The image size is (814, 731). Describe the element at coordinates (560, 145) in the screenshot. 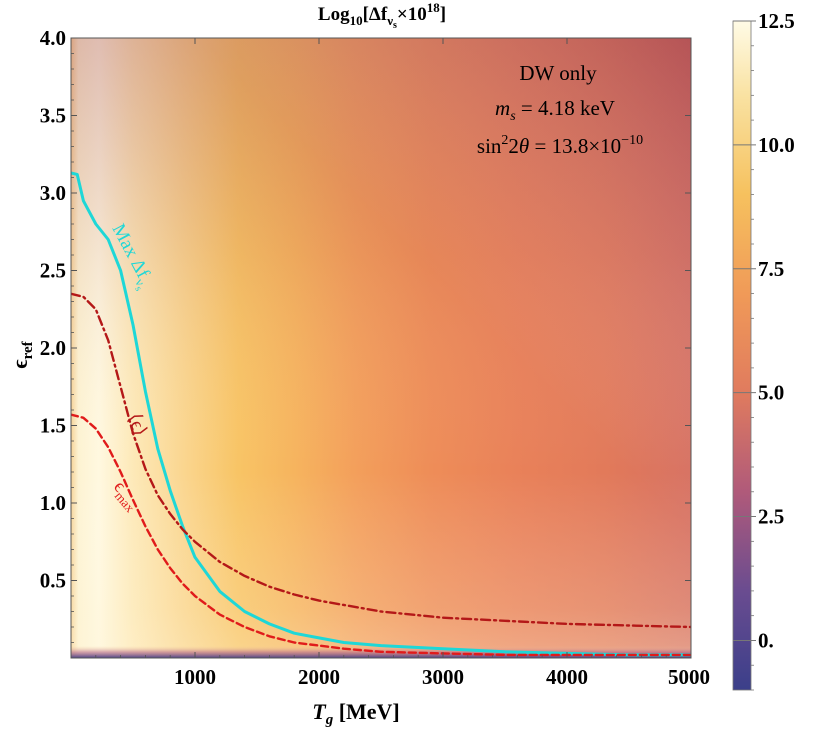

I see `annotation-line-3: sin22θ = 13.8×10−10` at that location.